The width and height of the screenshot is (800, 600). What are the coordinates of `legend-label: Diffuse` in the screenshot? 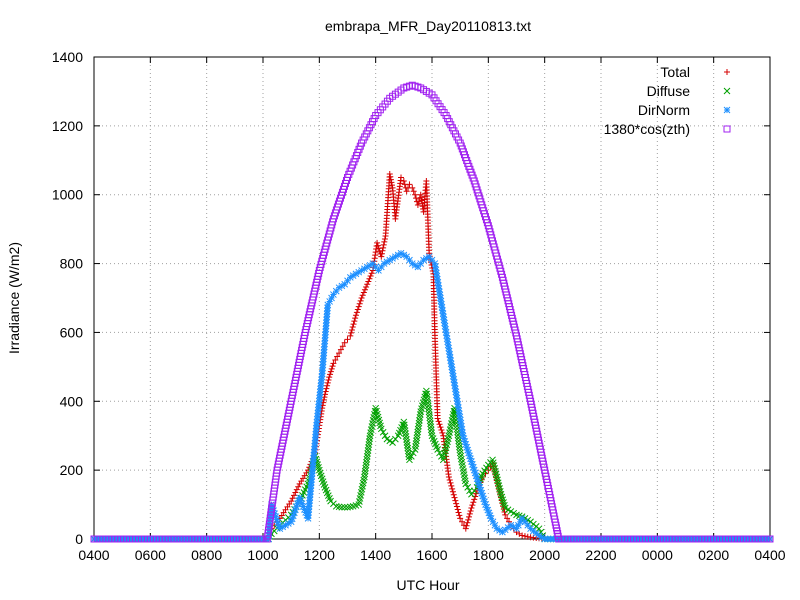 It's located at (669, 91).